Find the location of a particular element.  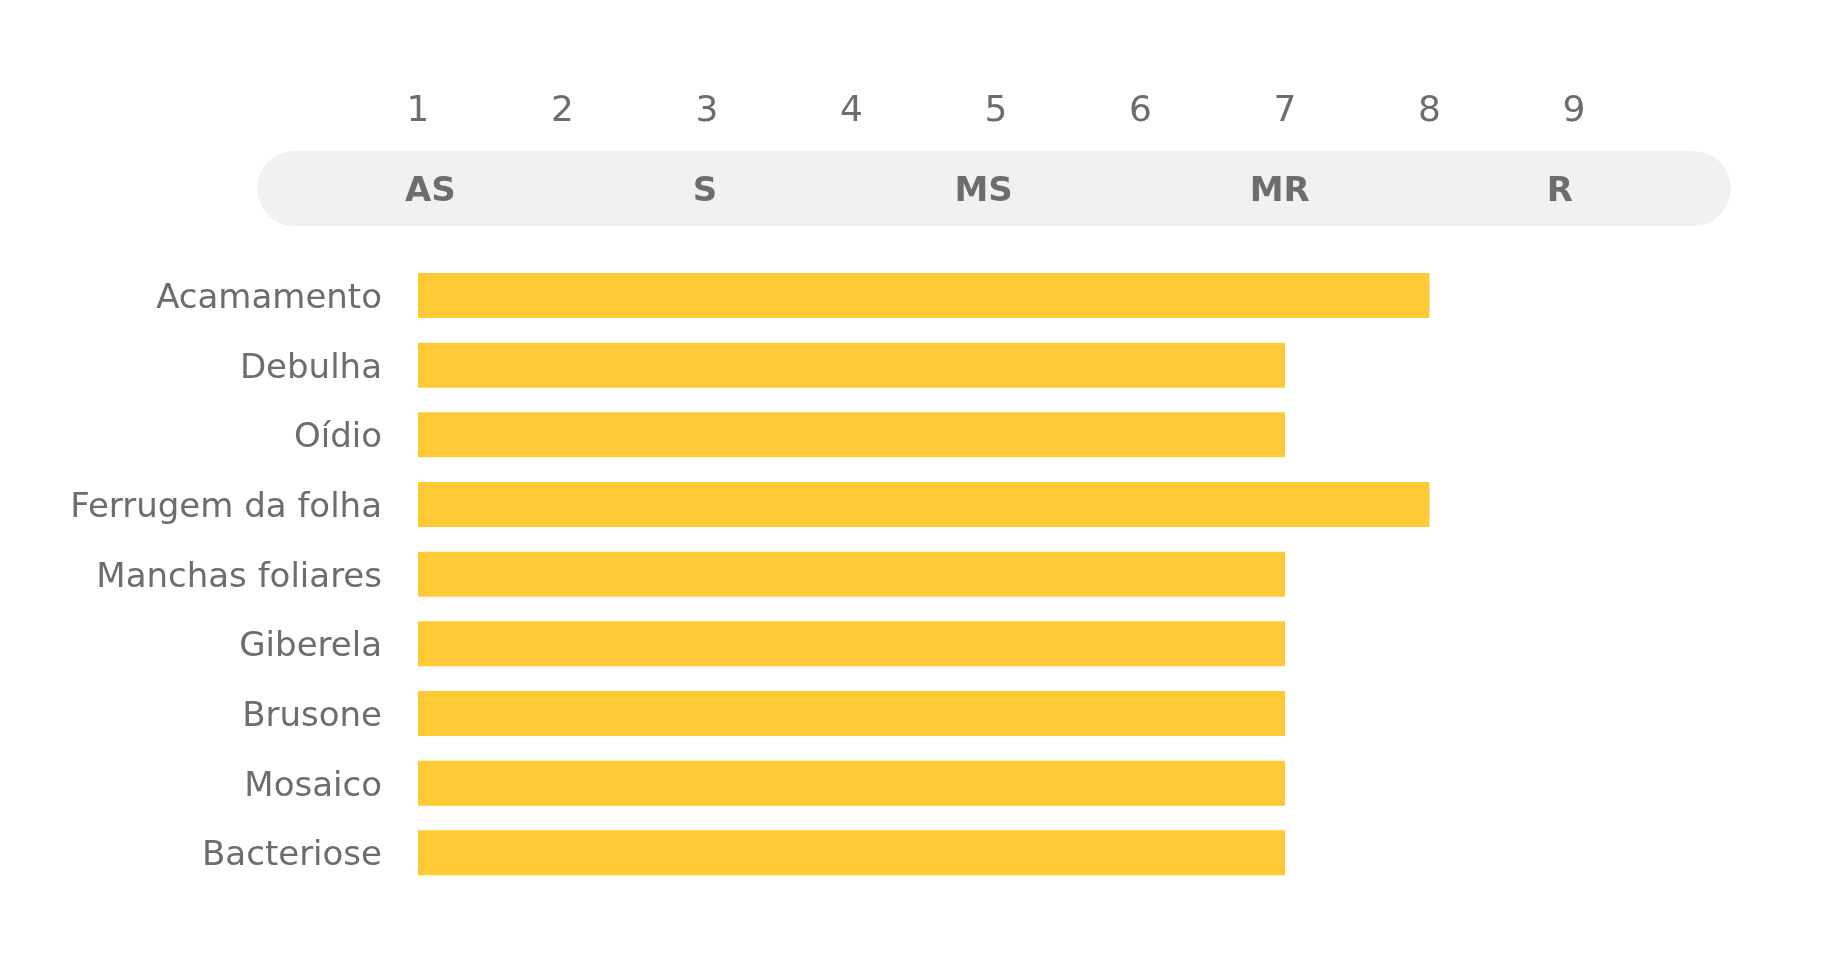

x-tick-label: 3 is located at coordinates (707, 108).